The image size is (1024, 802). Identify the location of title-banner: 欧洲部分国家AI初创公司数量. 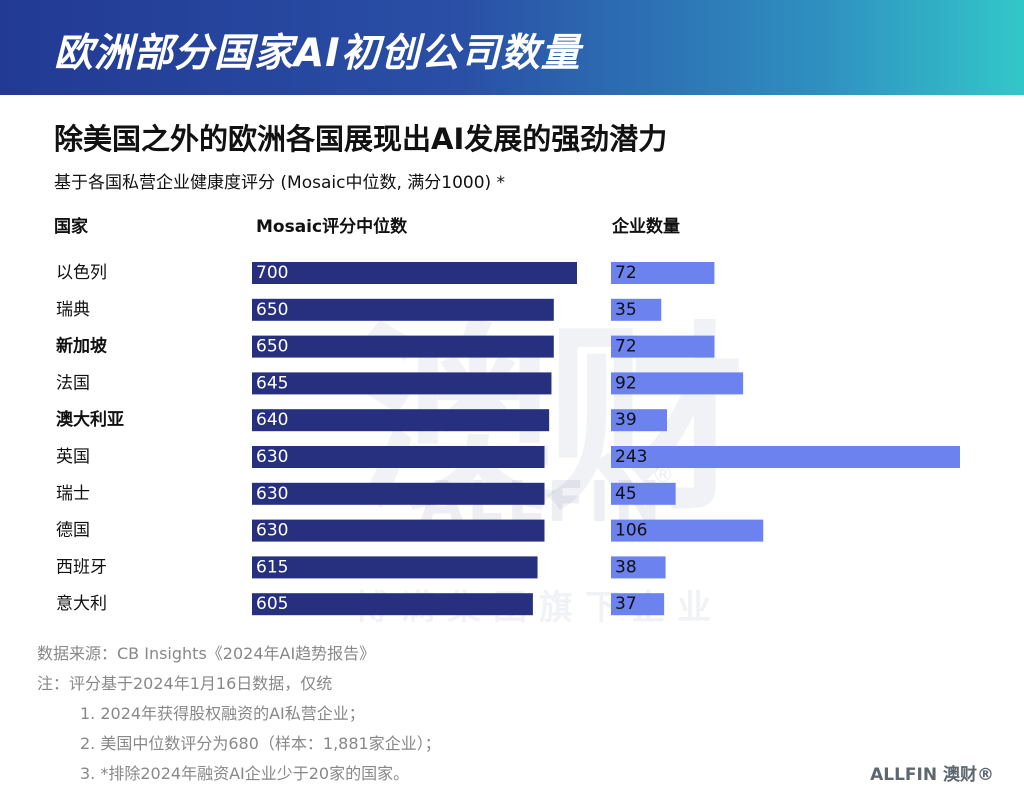
(512, 47).